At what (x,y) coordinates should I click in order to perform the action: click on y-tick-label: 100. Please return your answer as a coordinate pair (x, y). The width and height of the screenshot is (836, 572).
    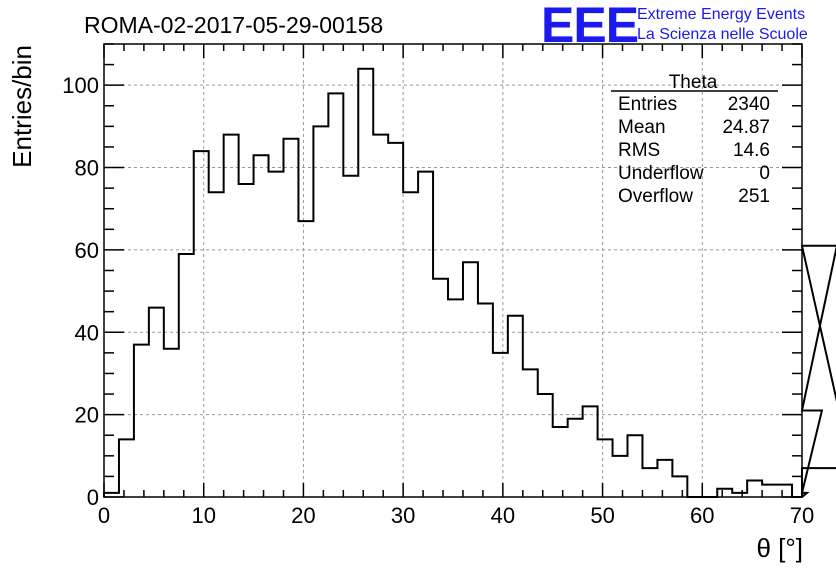
    Looking at the image, I should click on (80, 85).